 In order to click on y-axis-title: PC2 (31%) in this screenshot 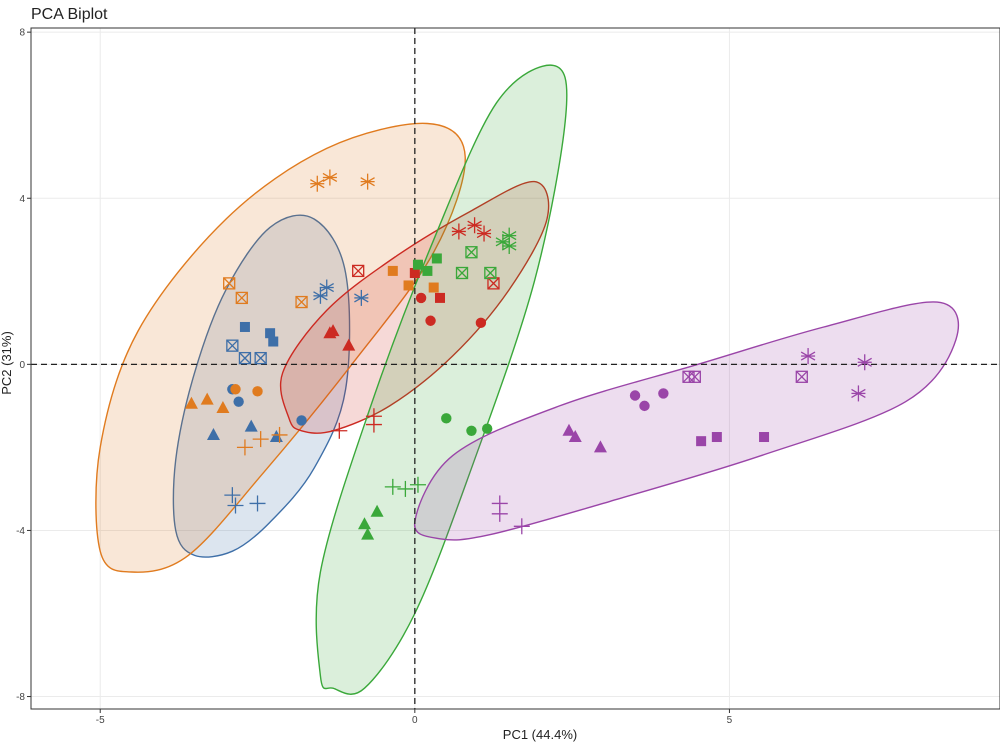, I will do `click(7, 363)`.